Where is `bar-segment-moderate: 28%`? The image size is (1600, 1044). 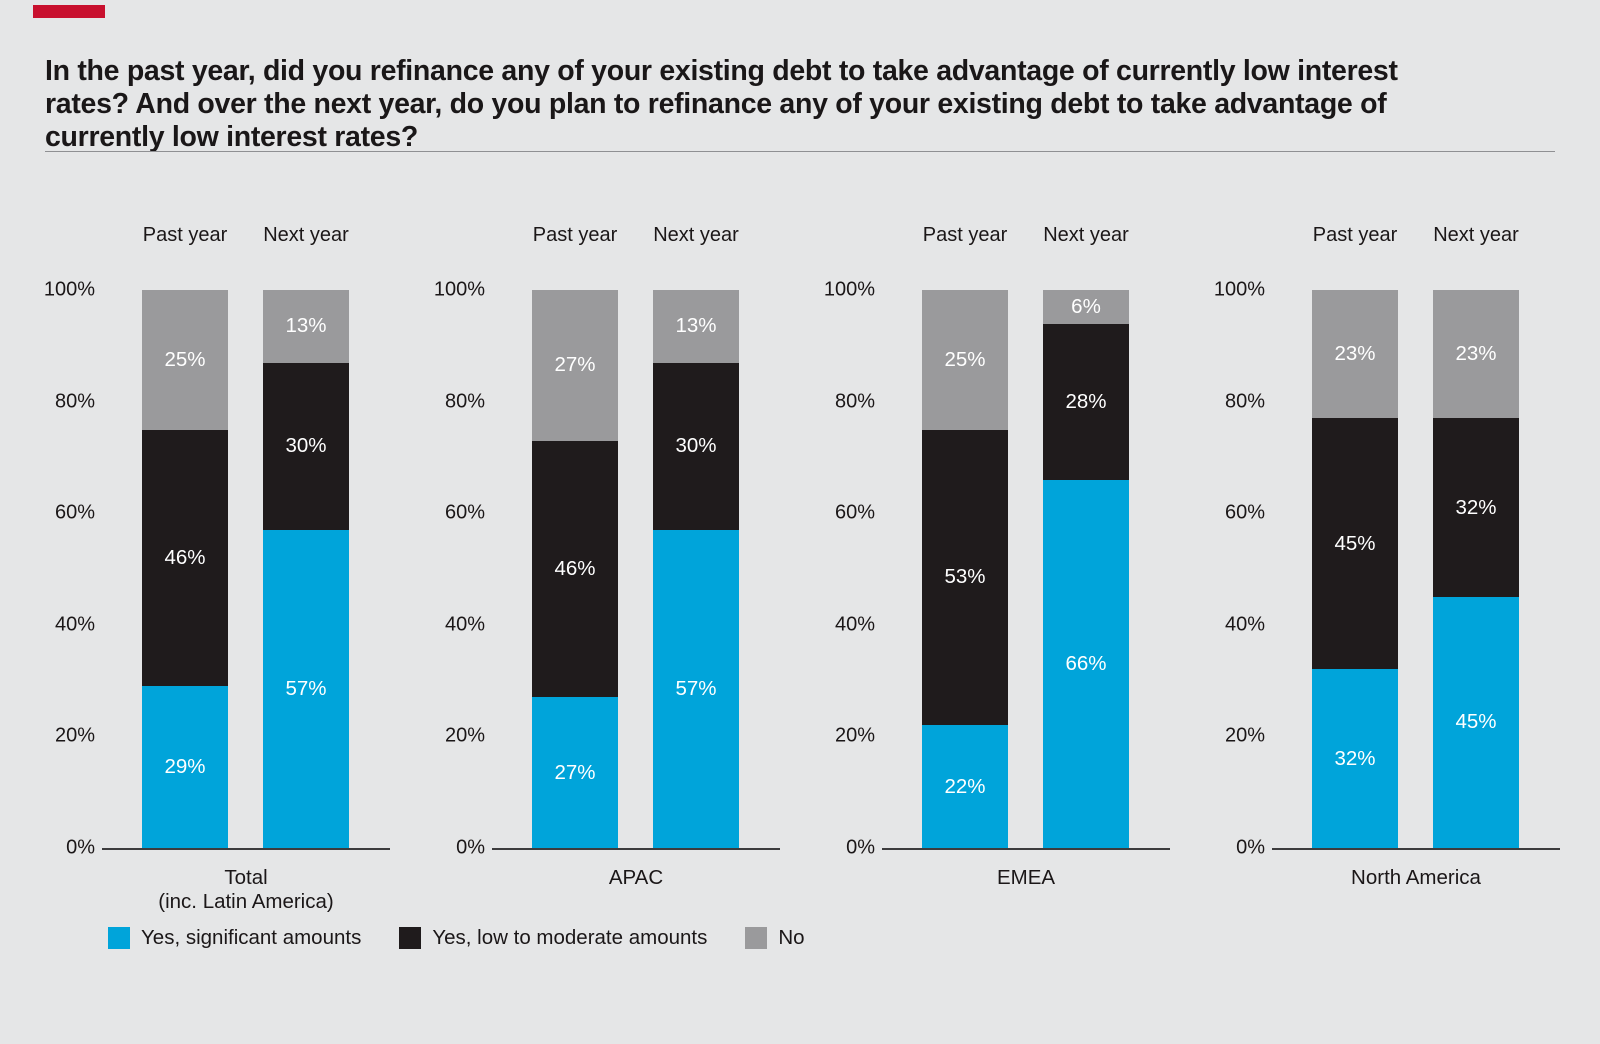 bar-segment-moderate: 28% is located at coordinates (1086, 401).